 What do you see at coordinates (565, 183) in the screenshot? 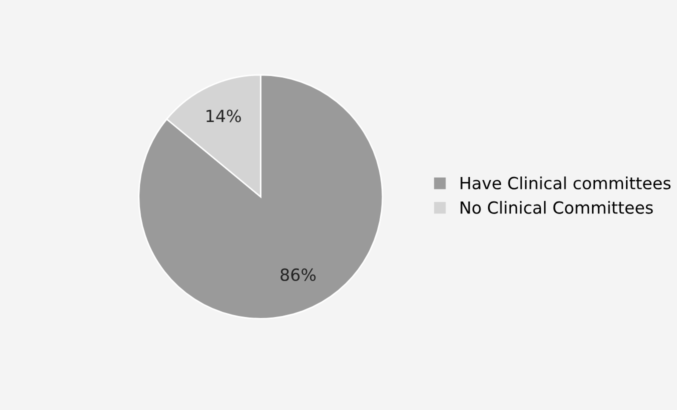
I see `legend-label: Have Clinical committees` at bounding box center [565, 183].